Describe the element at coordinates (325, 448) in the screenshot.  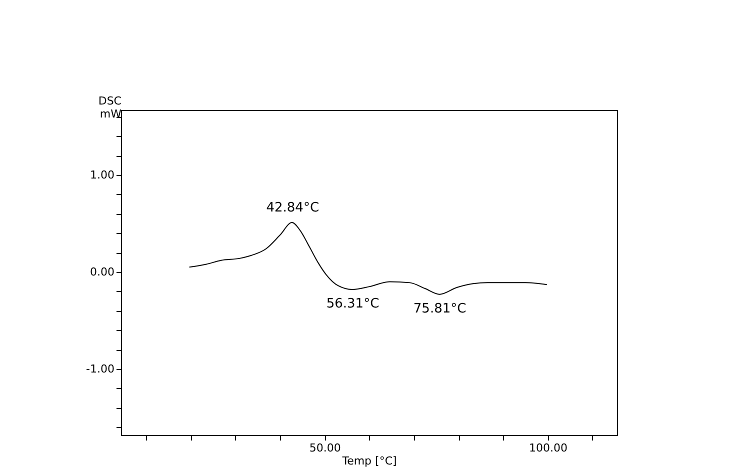
I see `x-tick-label: 50.00` at that location.